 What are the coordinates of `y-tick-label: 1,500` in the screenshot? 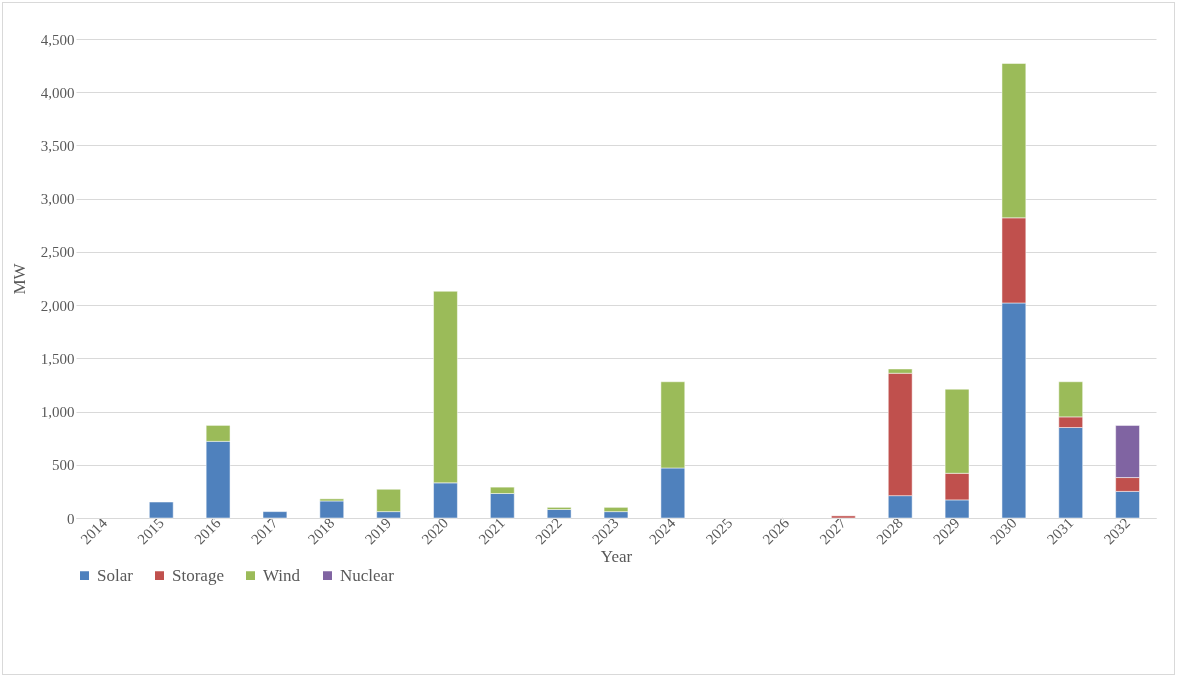 It's located at (57, 358).